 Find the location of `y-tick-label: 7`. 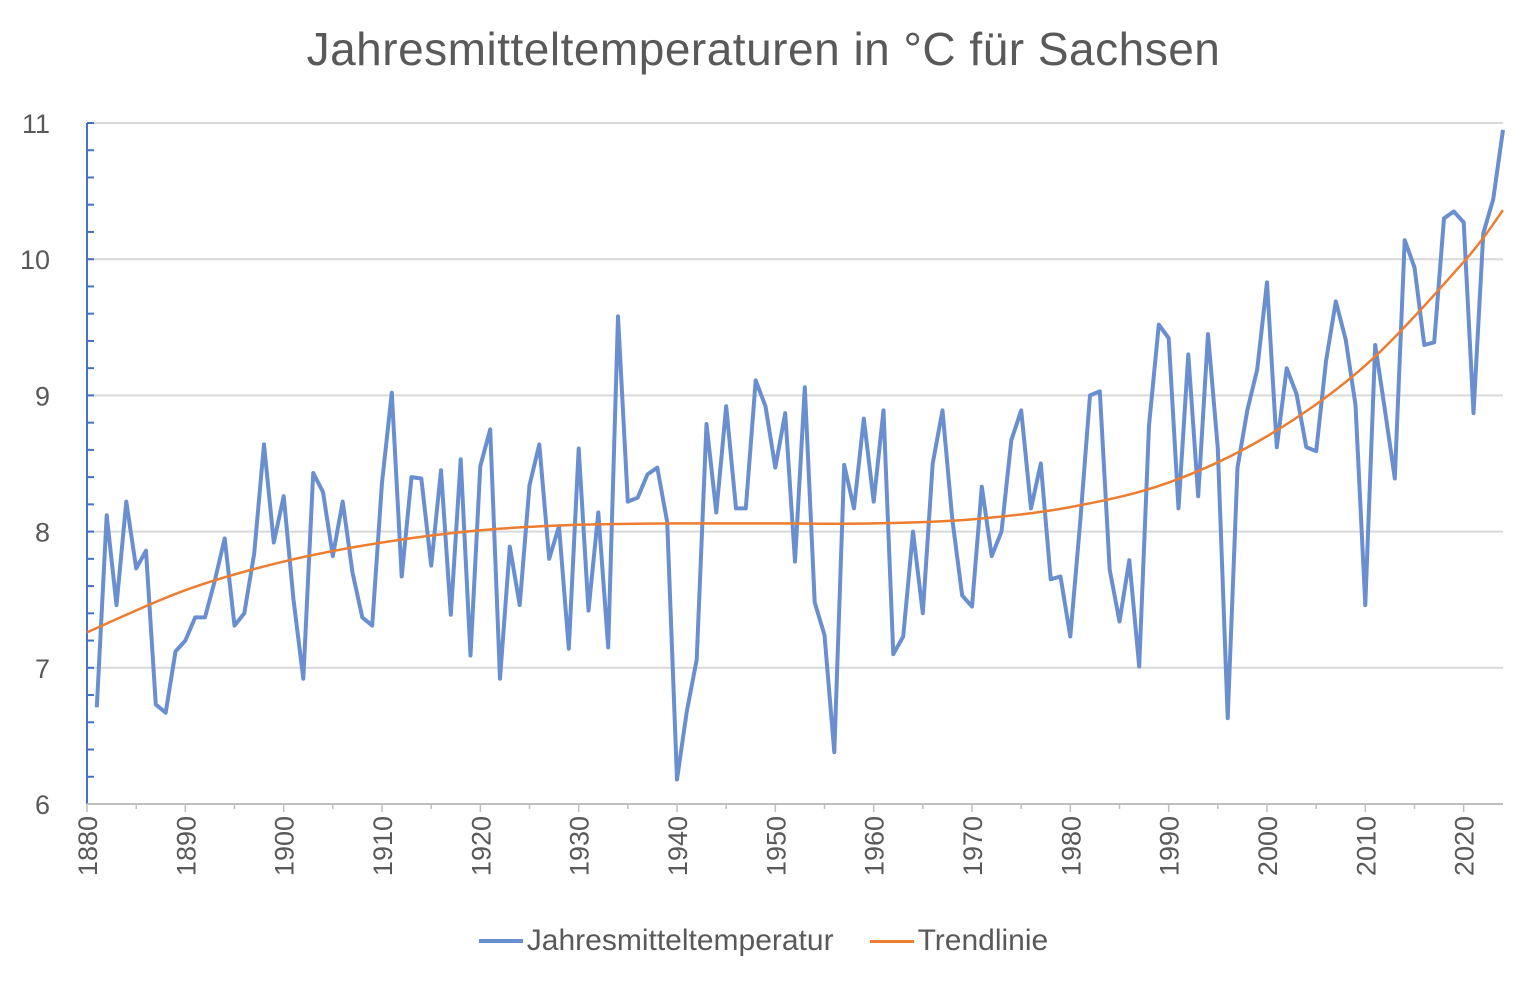

y-tick-label: 7 is located at coordinates (42, 669).